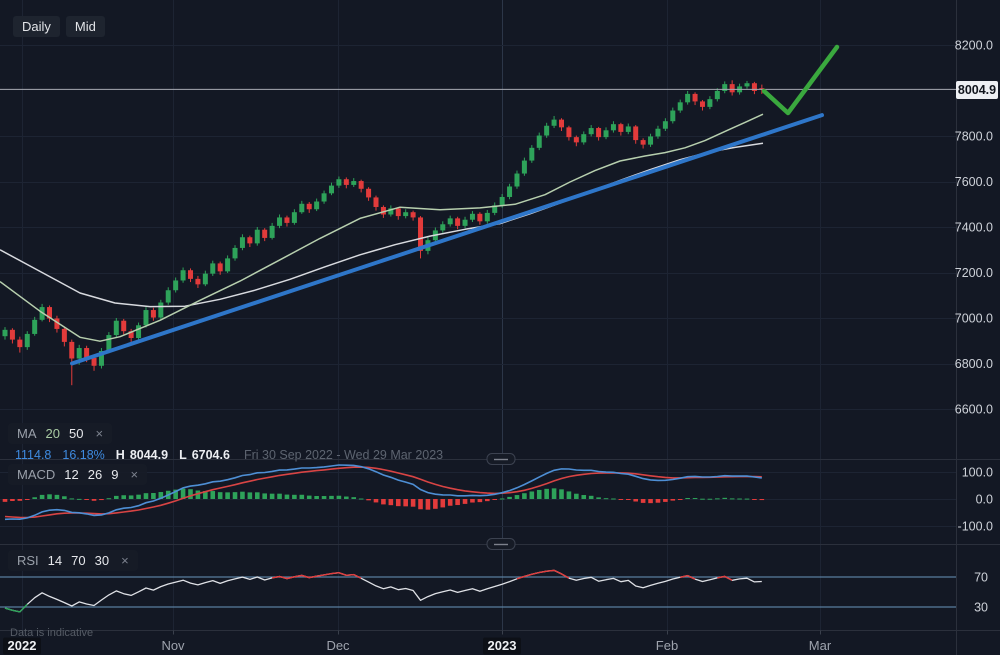 This screenshot has height=655, width=1000. What do you see at coordinates (343, 455) in the screenshot?
I see `stat-date-range: Fri 30 Sep 2022 - Wed 29 Mar 2023` at bounding box center [343, 455].